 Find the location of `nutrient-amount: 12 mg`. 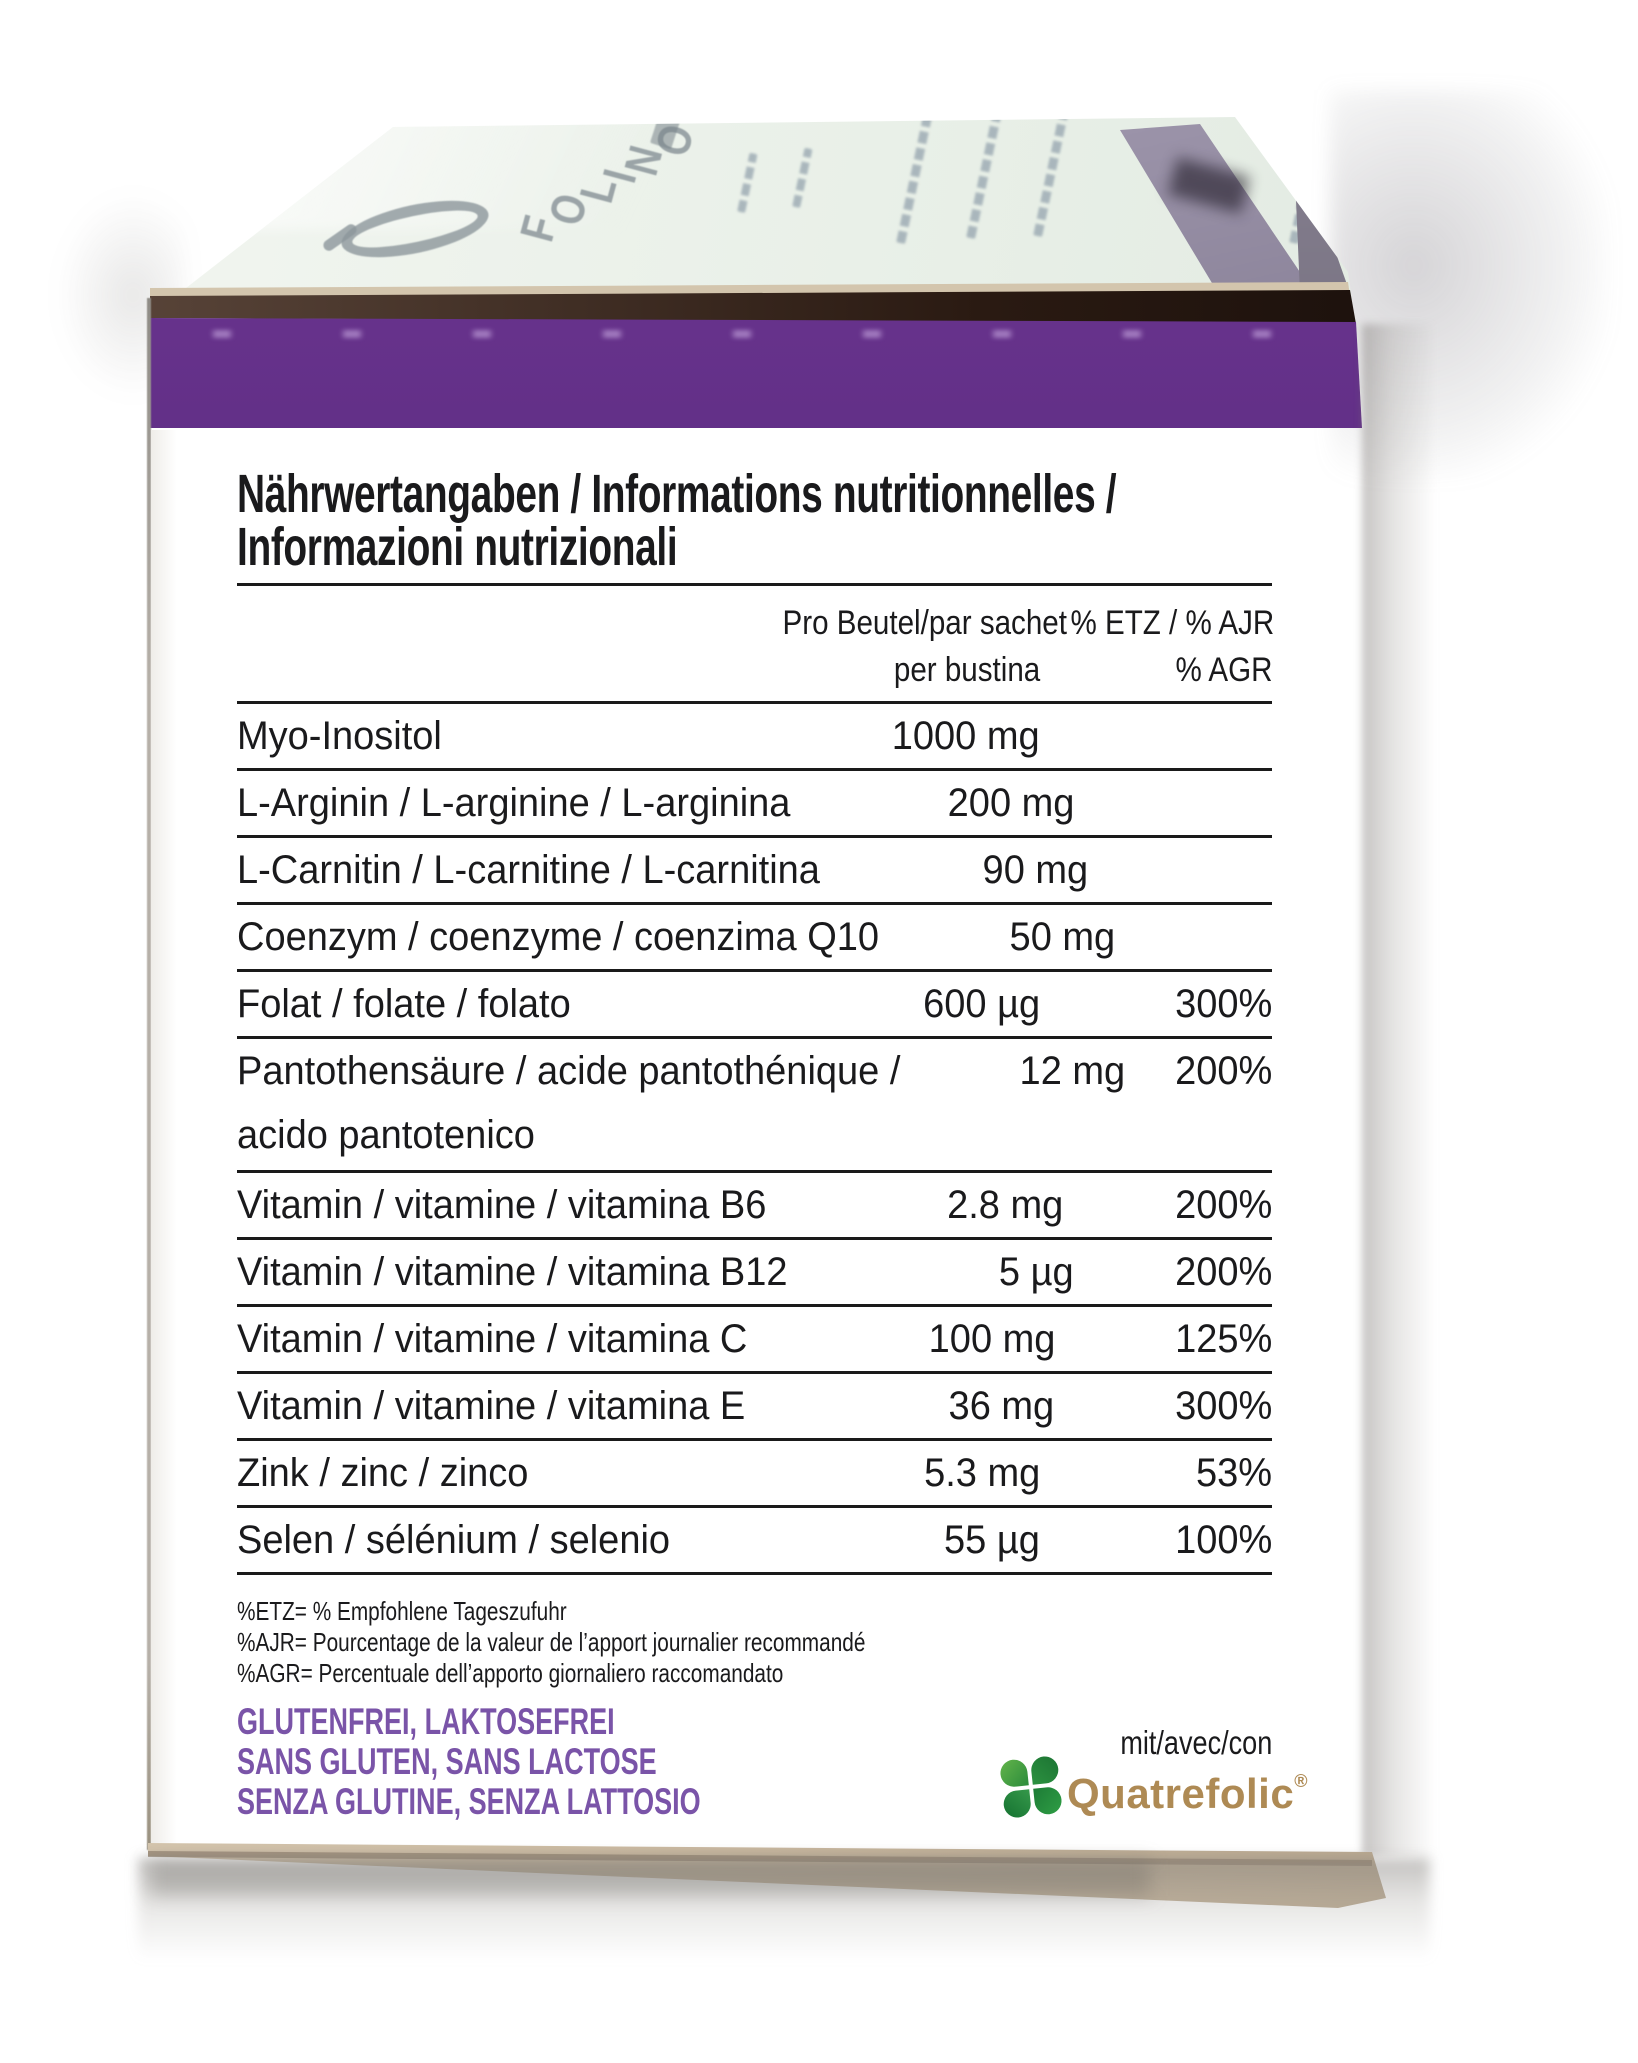

nutrient-amount: 12 mg is located at coordinates (1072, 1071).